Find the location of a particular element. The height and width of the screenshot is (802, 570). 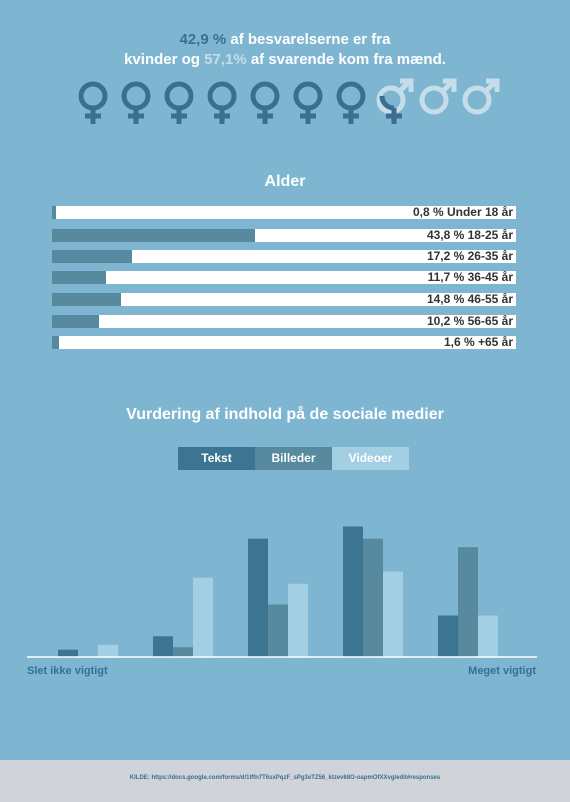

age-row: 1,6 % +65 år is located at coordinates (284, 342).